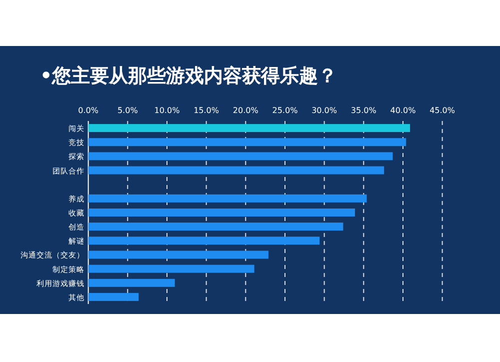  Describe the element at coordinates (403, 110) in the screenshot. I see `x-tick-label: 40.0%` at that location.